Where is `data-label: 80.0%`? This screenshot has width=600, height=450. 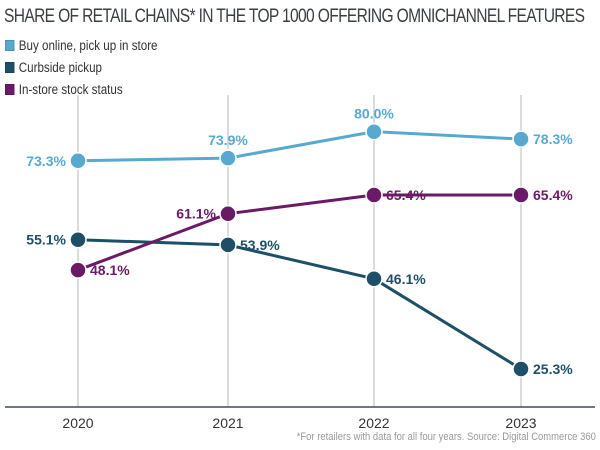
data-label: 80.0% is located at coordinates (374, 114).